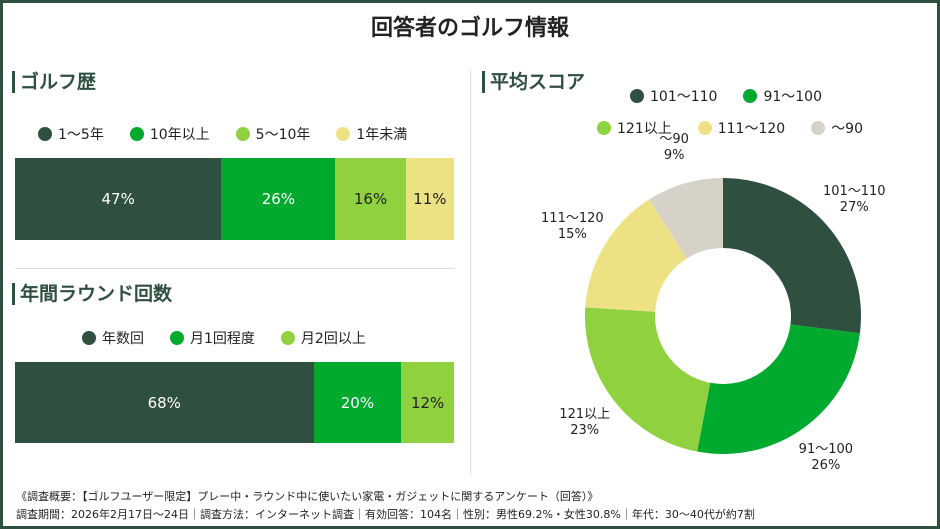 This screenshot has height=529, width=940. Describe the element at coordinates (751, 129) in the screenshot. I see `legend-label: 111〜120` at that location.